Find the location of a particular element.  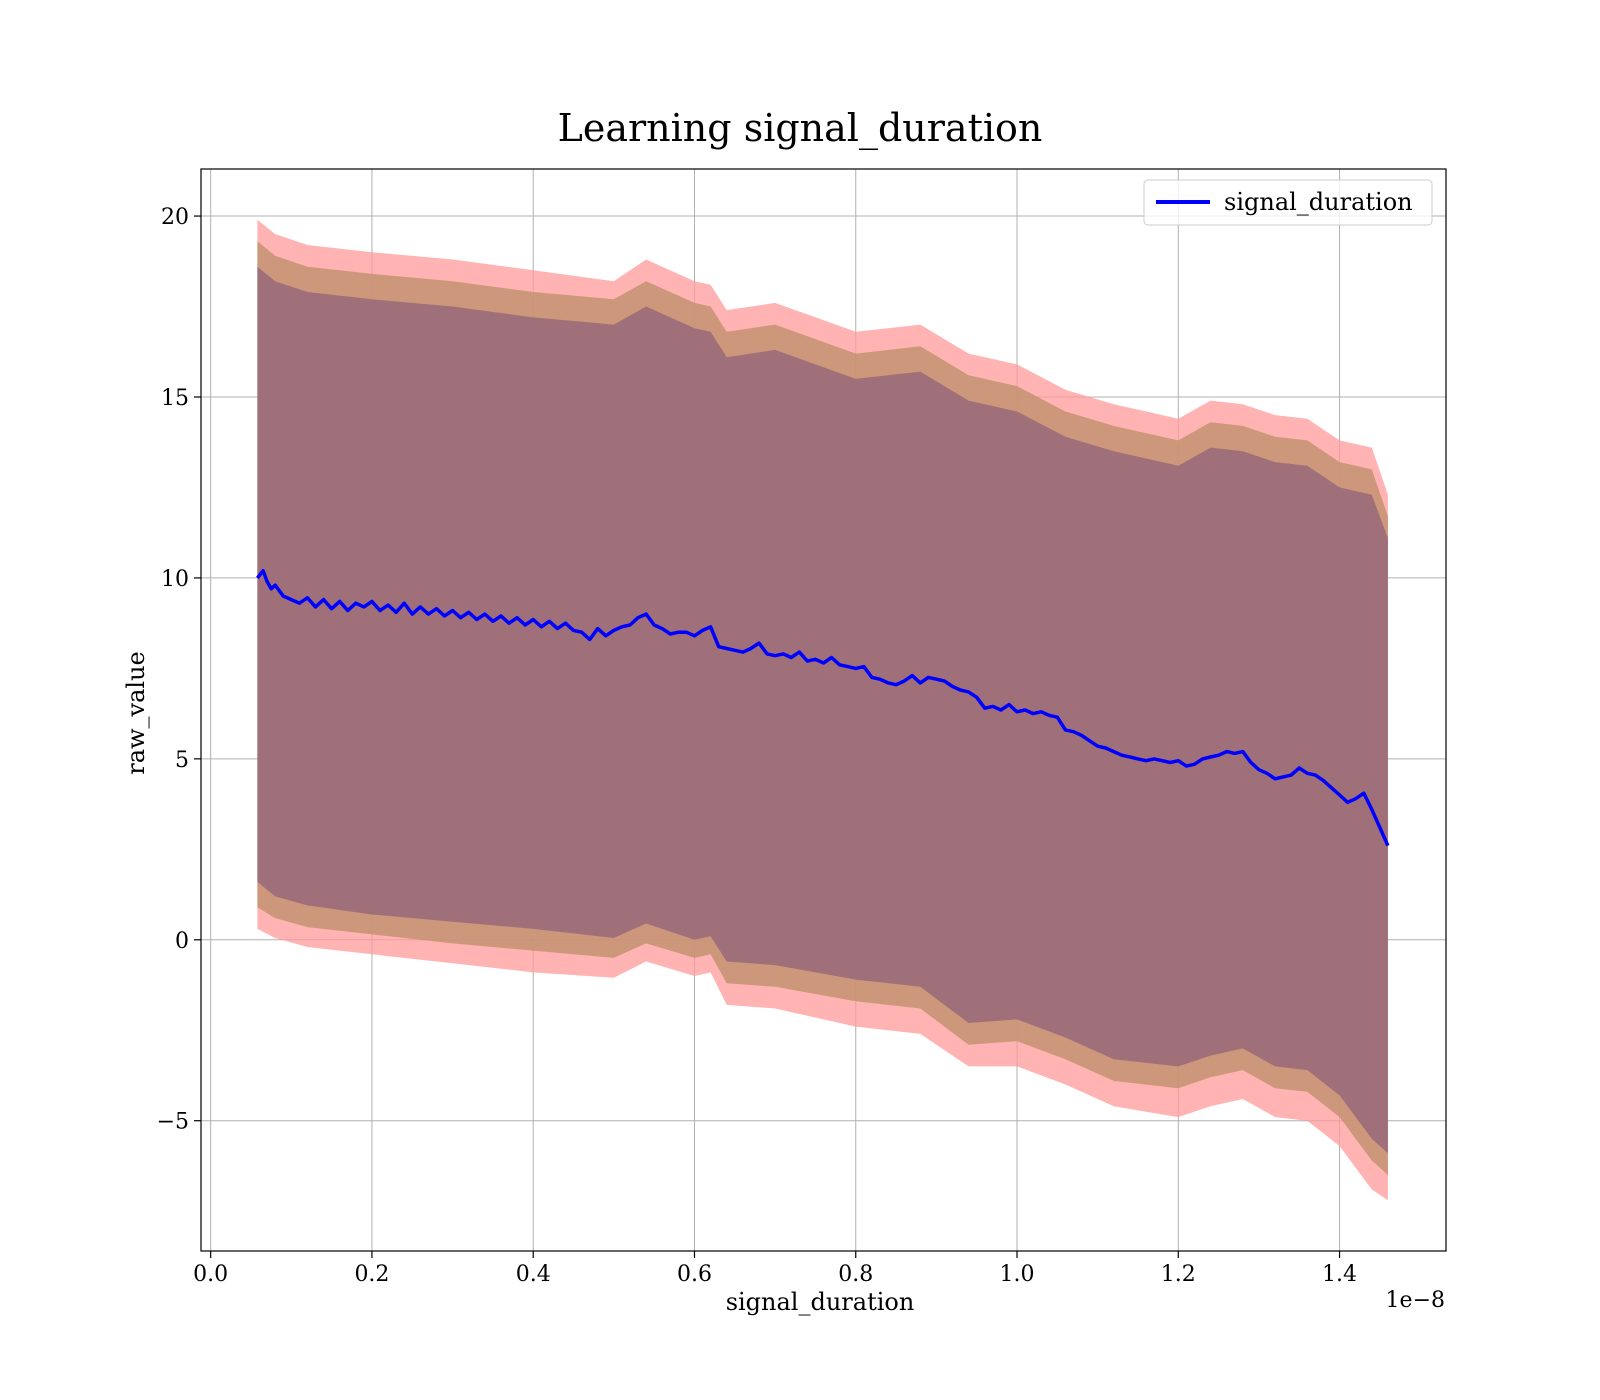

y-tick-label: −5 is located at coordinates (173, 1122).